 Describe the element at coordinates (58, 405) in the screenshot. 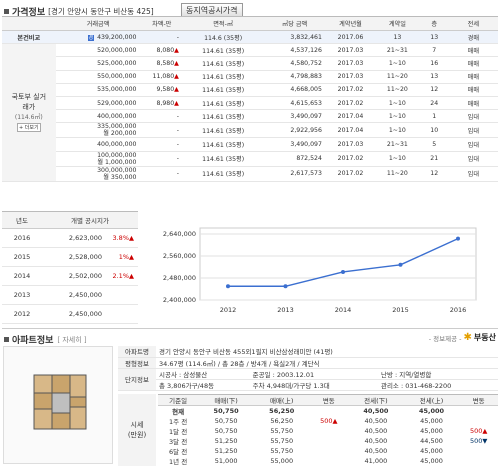

I see `floor-plan-image` at that location.